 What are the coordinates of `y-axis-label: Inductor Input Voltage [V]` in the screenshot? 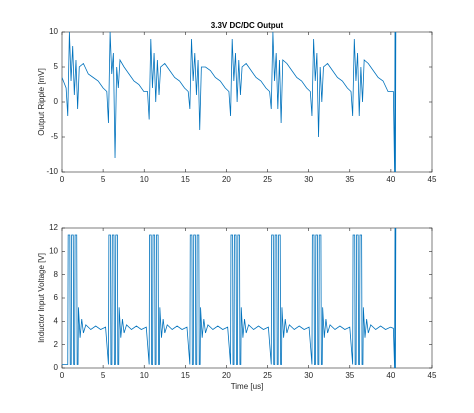 It's located at (41, 298).